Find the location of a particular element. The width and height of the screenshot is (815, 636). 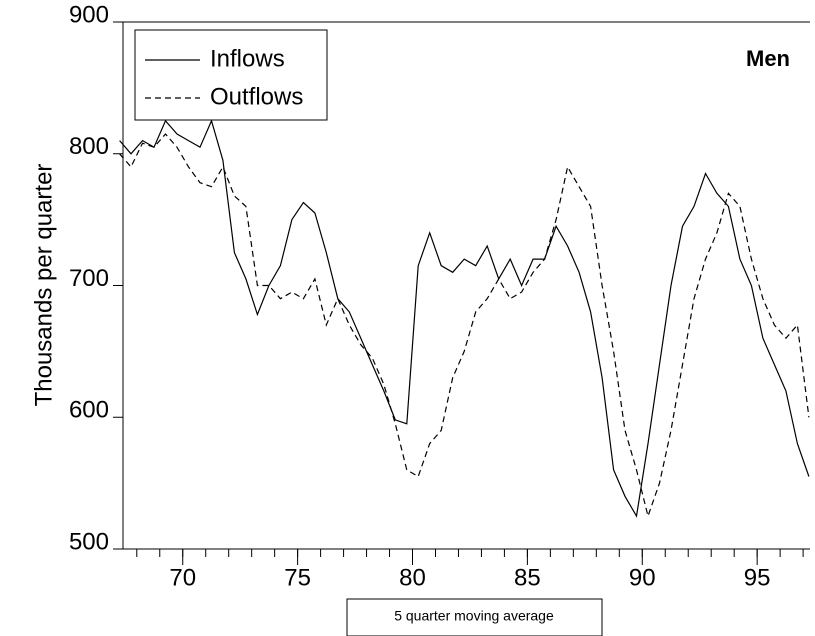

y-tick-label: 900 is located at coordinates (89, 14).